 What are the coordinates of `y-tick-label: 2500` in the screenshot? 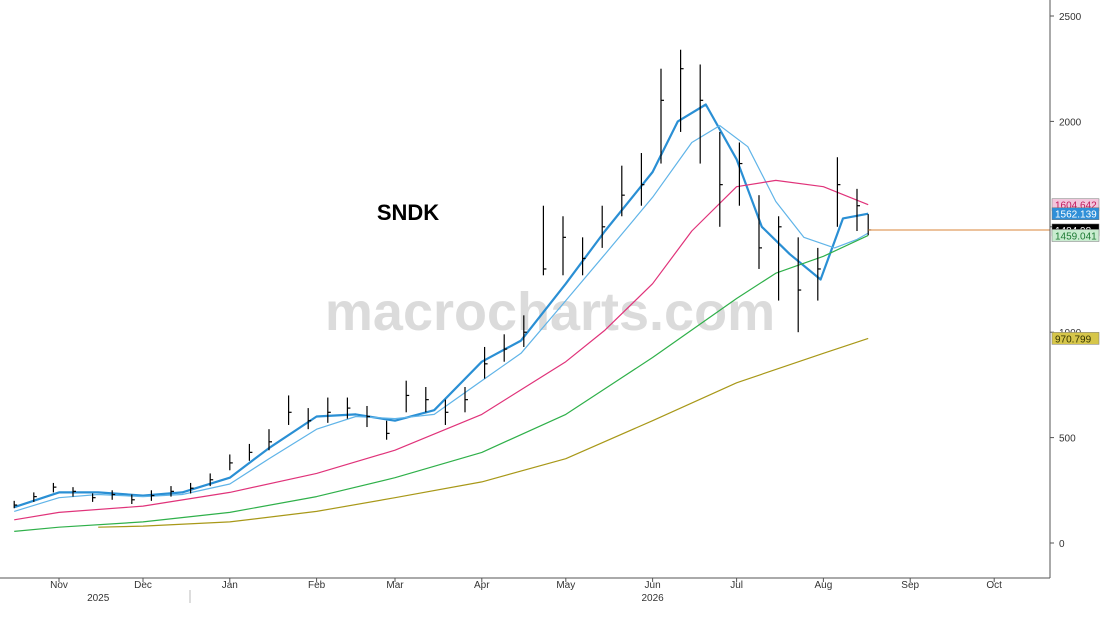 It's located at (1070, 17).